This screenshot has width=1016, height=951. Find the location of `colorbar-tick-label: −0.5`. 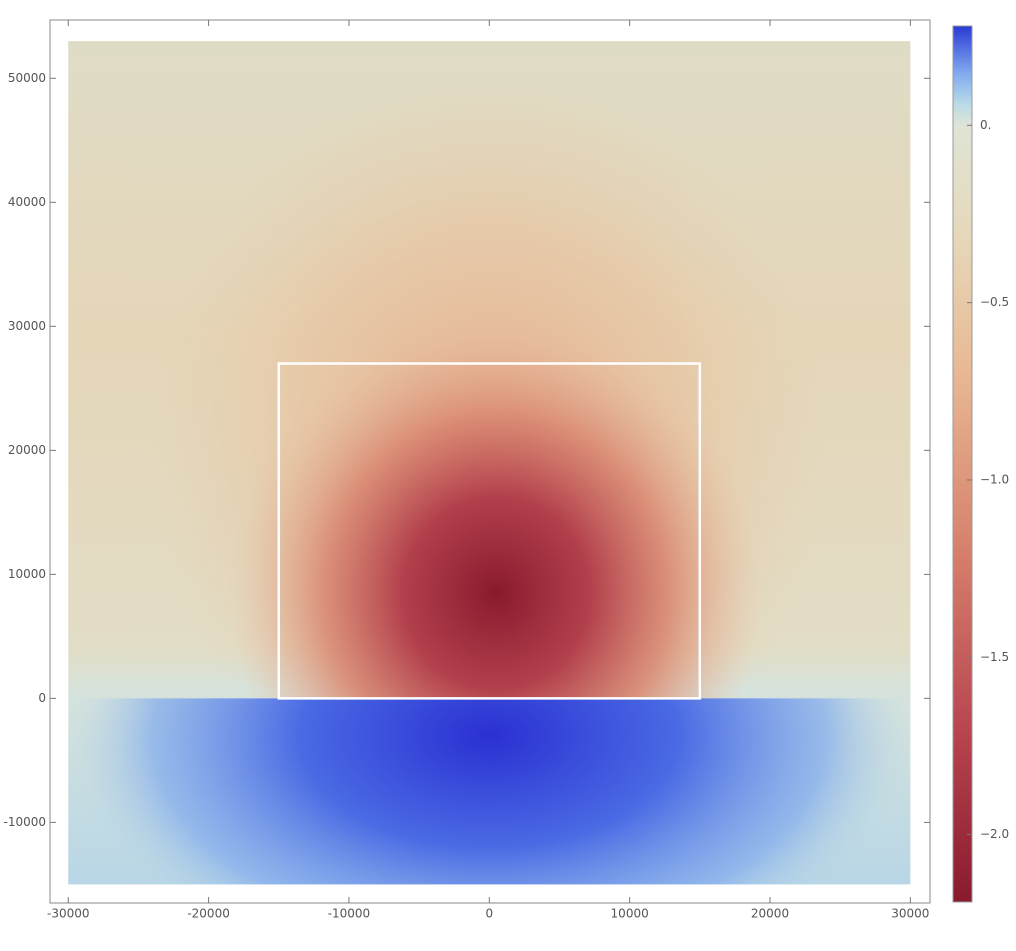

colorbar-tick-label: −0.5 is located at coordinates (994, 302).